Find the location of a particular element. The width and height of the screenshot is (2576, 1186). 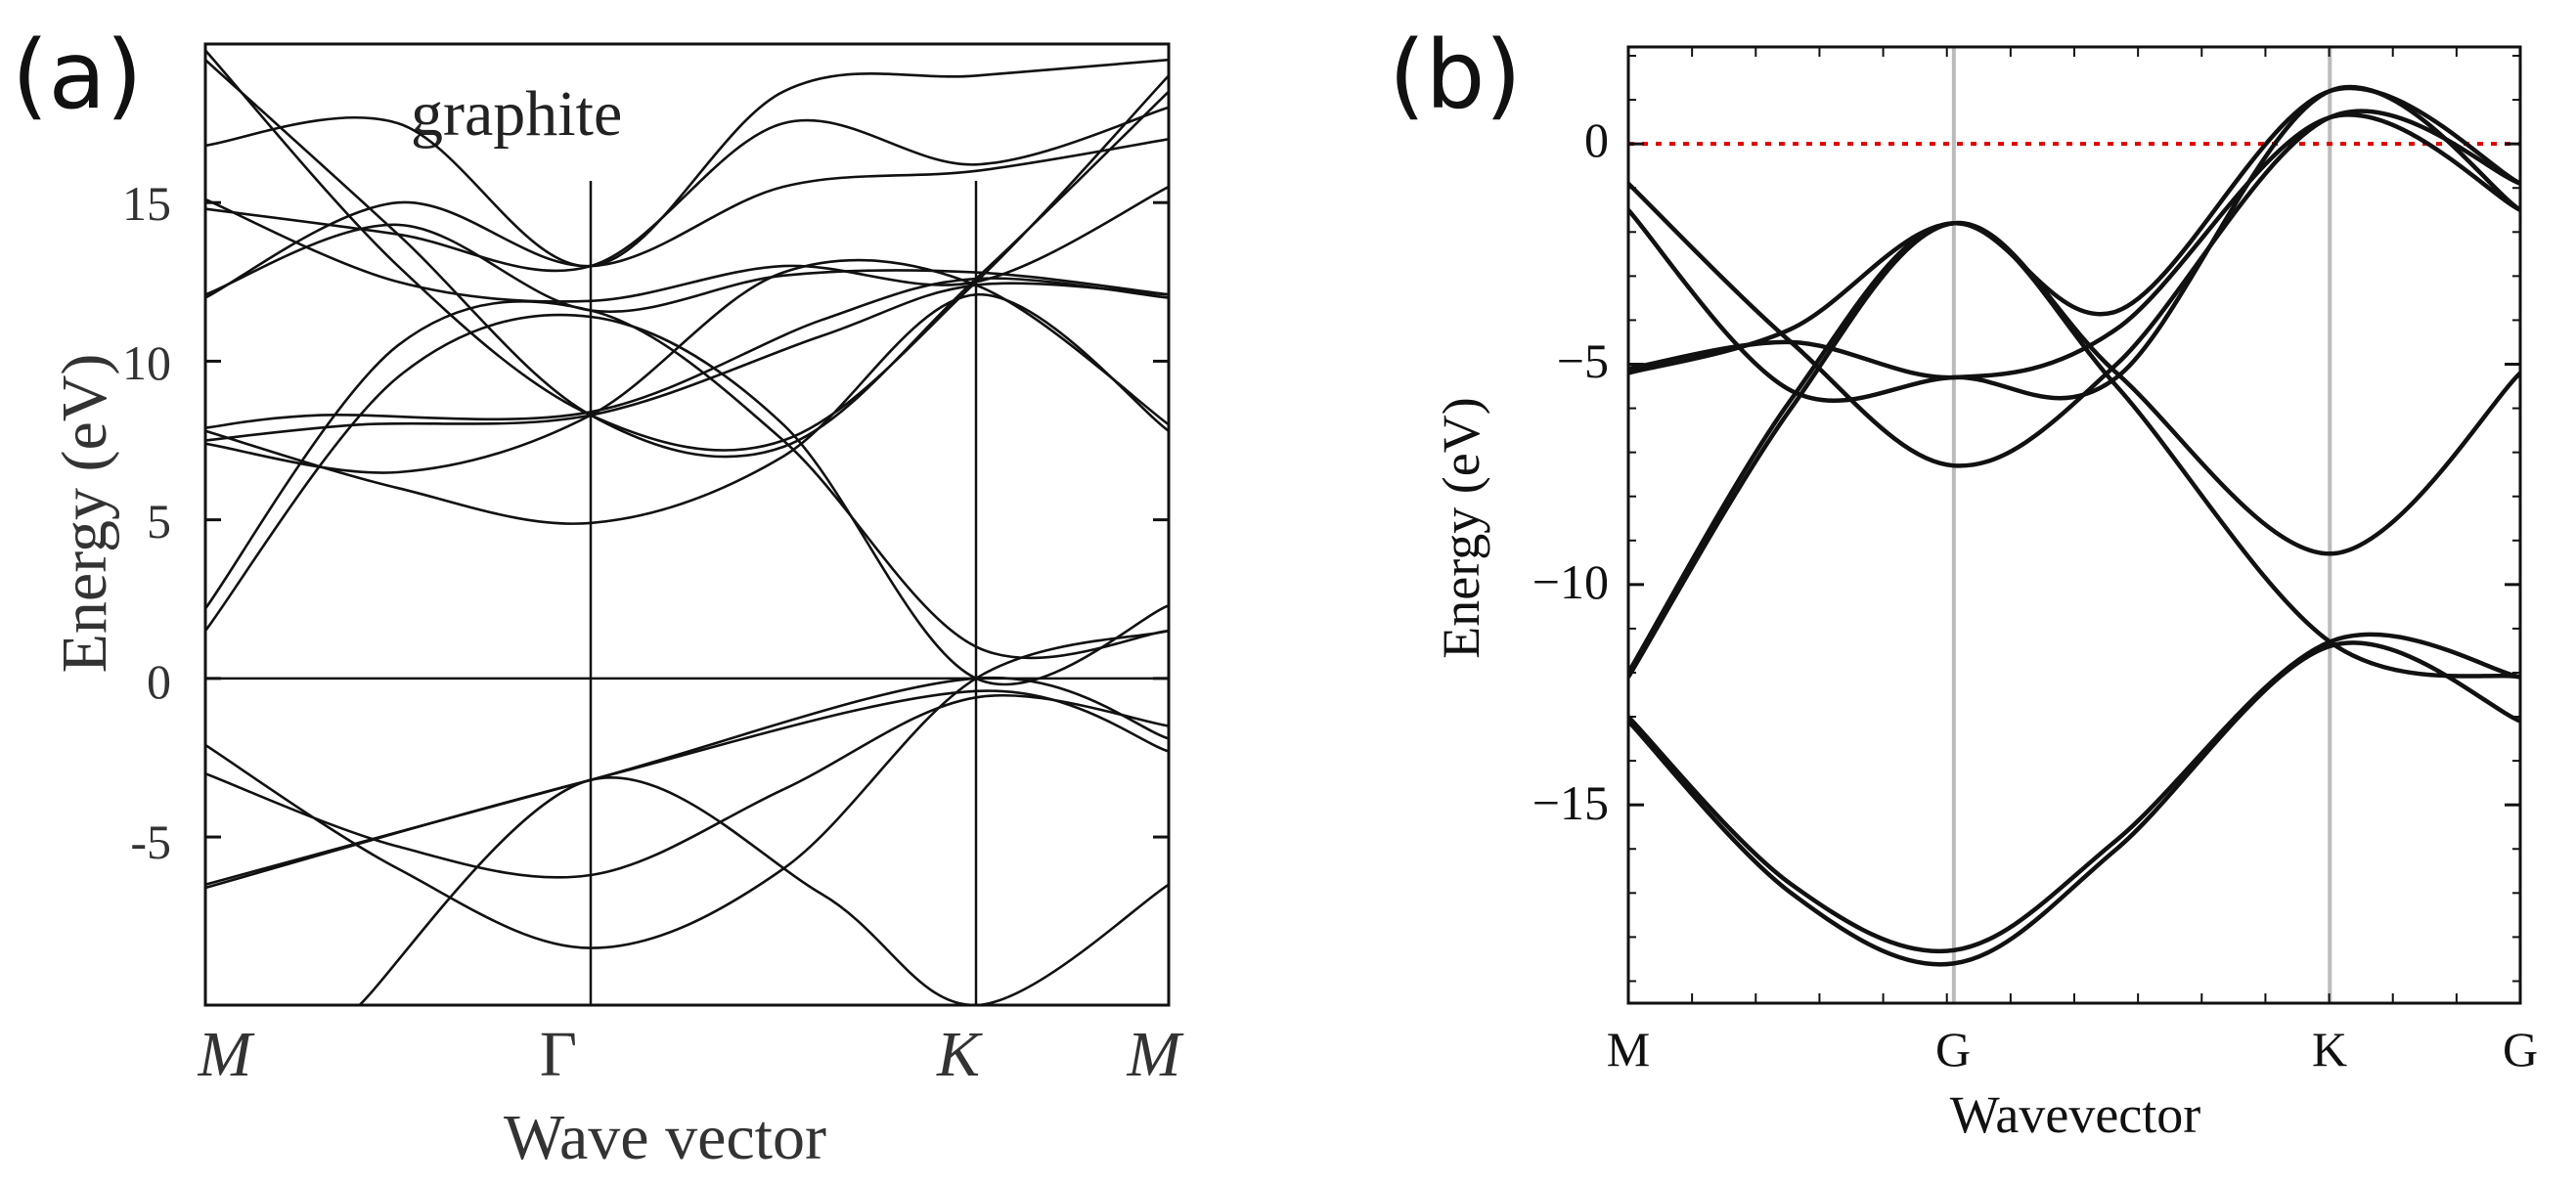

panel-b-ytick-label: 0 is located at coordinates (1596, 139).